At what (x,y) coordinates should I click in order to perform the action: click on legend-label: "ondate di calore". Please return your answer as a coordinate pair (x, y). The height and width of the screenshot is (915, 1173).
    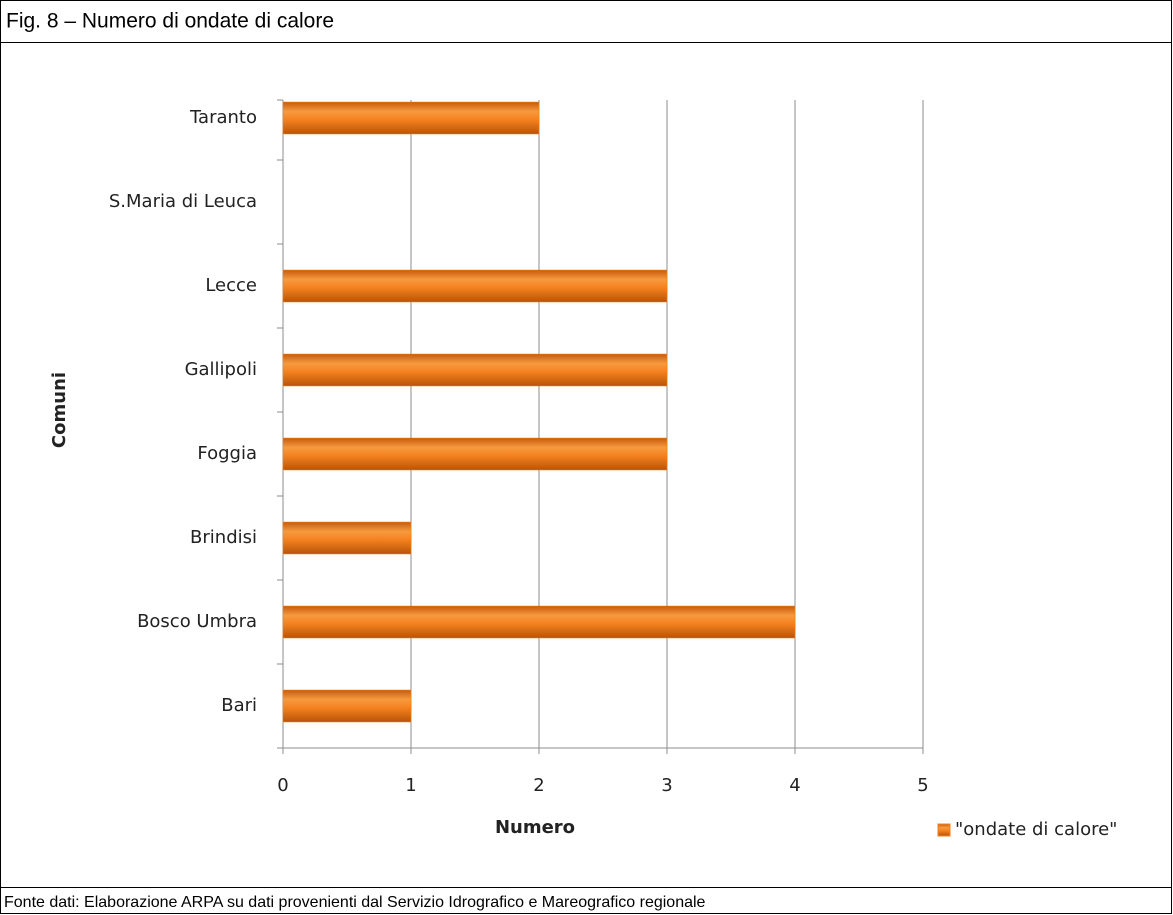
    Looking at the image, I should click on (1036, 829).